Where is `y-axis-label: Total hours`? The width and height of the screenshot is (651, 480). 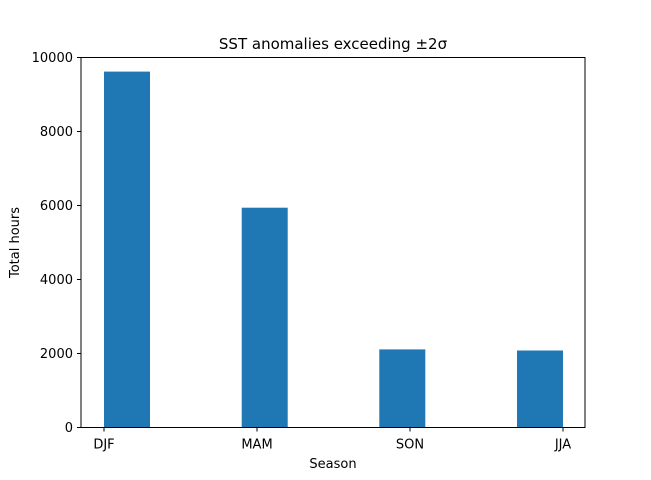
y-axis-label: Total hours is located at coordinates (15, 243).